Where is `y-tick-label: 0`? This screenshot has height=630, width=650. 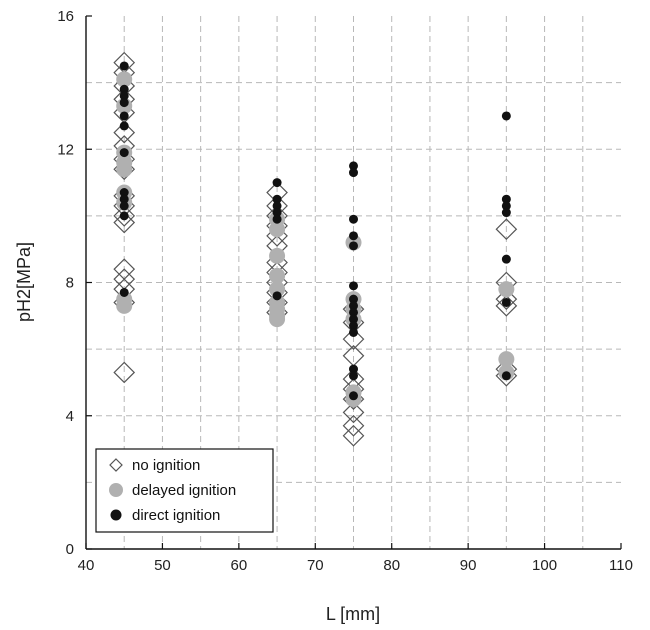
y-tick-label: 0 is located at coordinates (70, 549).